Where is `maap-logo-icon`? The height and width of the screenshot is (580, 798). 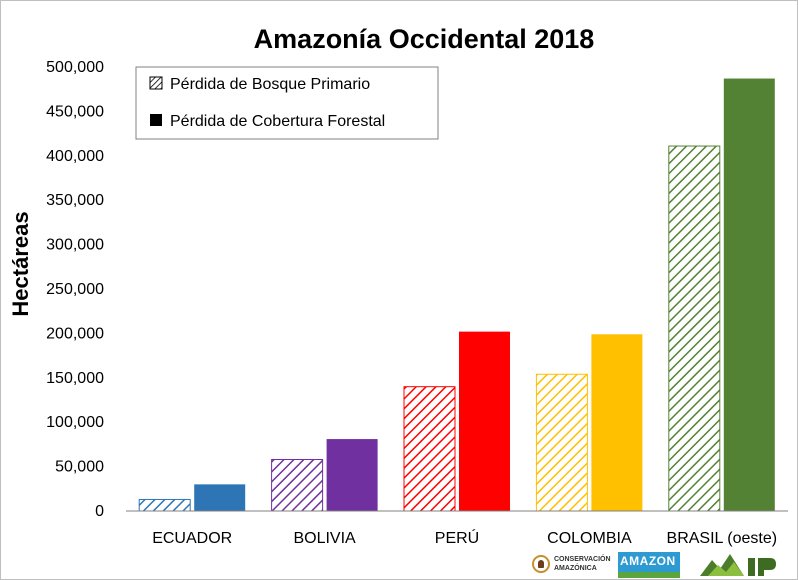
maap-logo-icon is located at coordinates (738, 565).